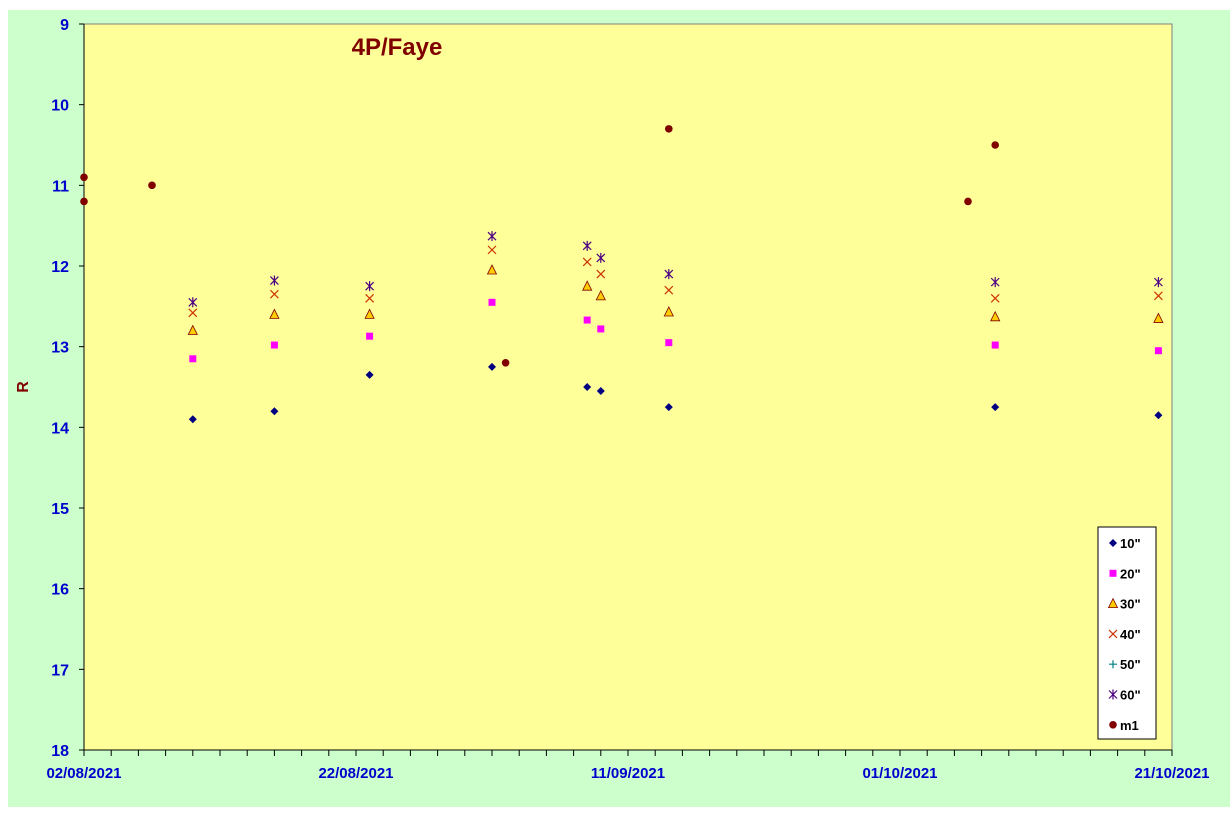  I want to click on legend-box, so click(1127, 633).